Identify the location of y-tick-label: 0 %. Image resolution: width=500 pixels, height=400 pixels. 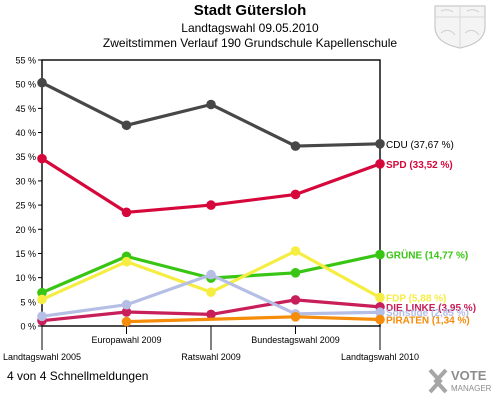
(28, 327).